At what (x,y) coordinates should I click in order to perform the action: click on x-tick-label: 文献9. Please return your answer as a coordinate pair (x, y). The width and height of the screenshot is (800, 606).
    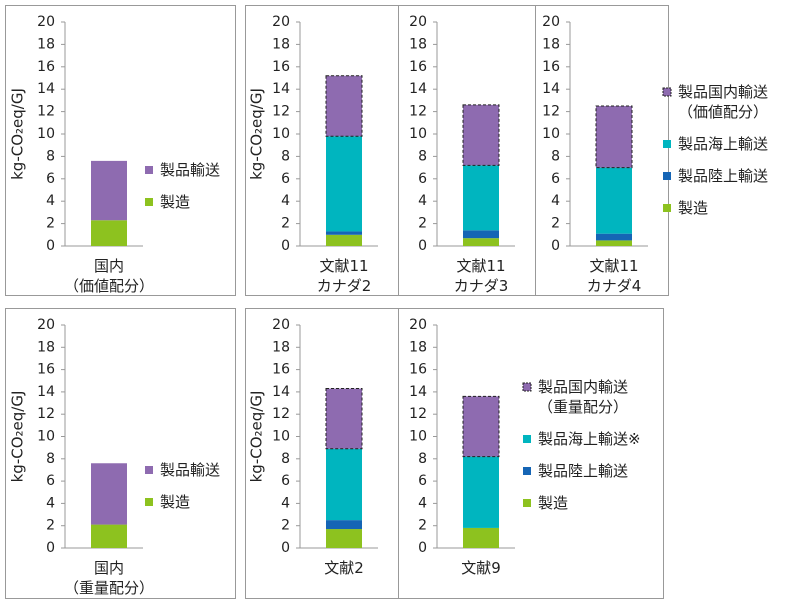
    Looking at the image, I should click on (481, 568).